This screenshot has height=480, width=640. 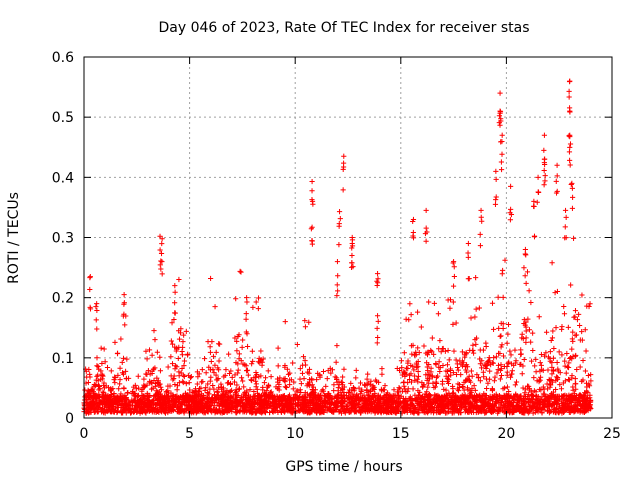 What do you see at coordinates (69, 419) in the screenshot?
I see `y-tick-label: 0` at bounding box center [69, 419].